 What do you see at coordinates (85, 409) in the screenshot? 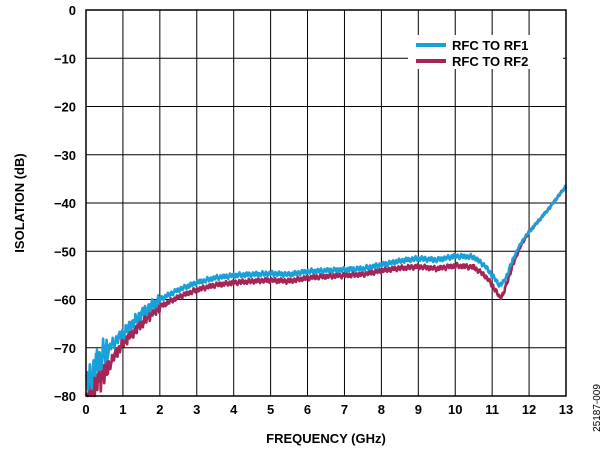
I see `x-tick-label: 0` at bounding box center [85, 409].